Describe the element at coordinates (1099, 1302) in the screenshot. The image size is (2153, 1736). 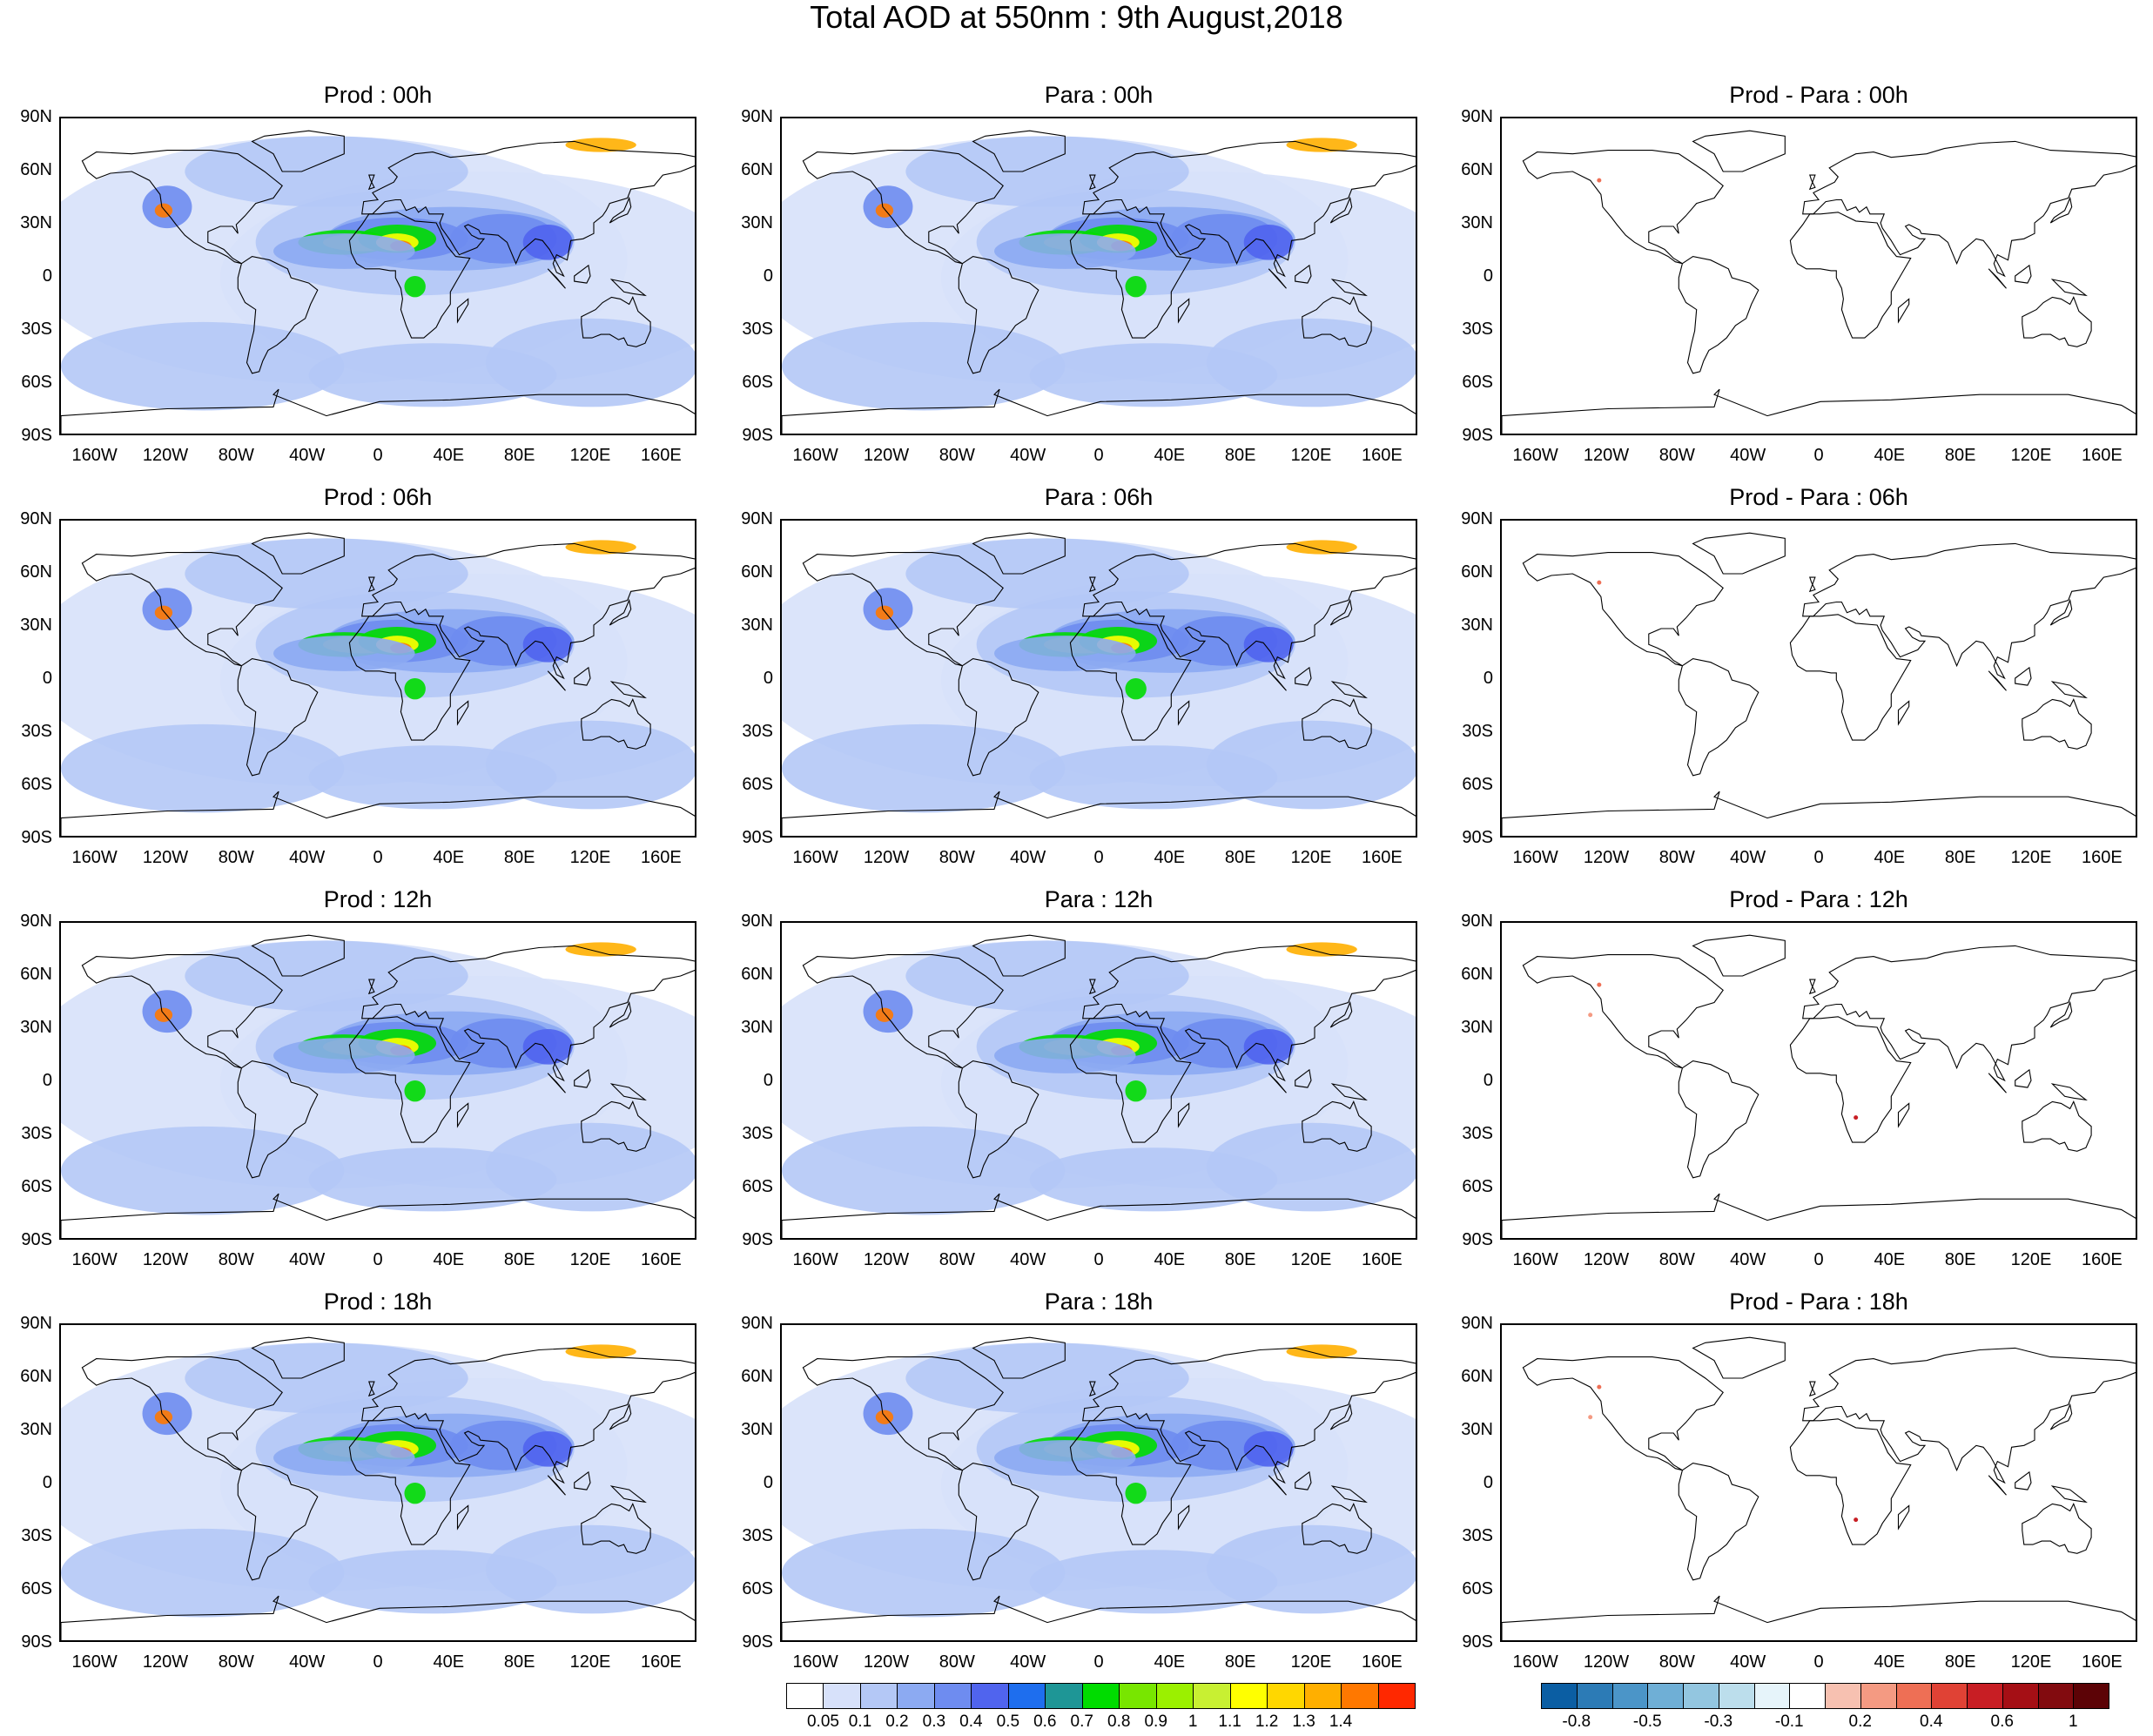
I see `panel-title: Para : 18h` at that location.